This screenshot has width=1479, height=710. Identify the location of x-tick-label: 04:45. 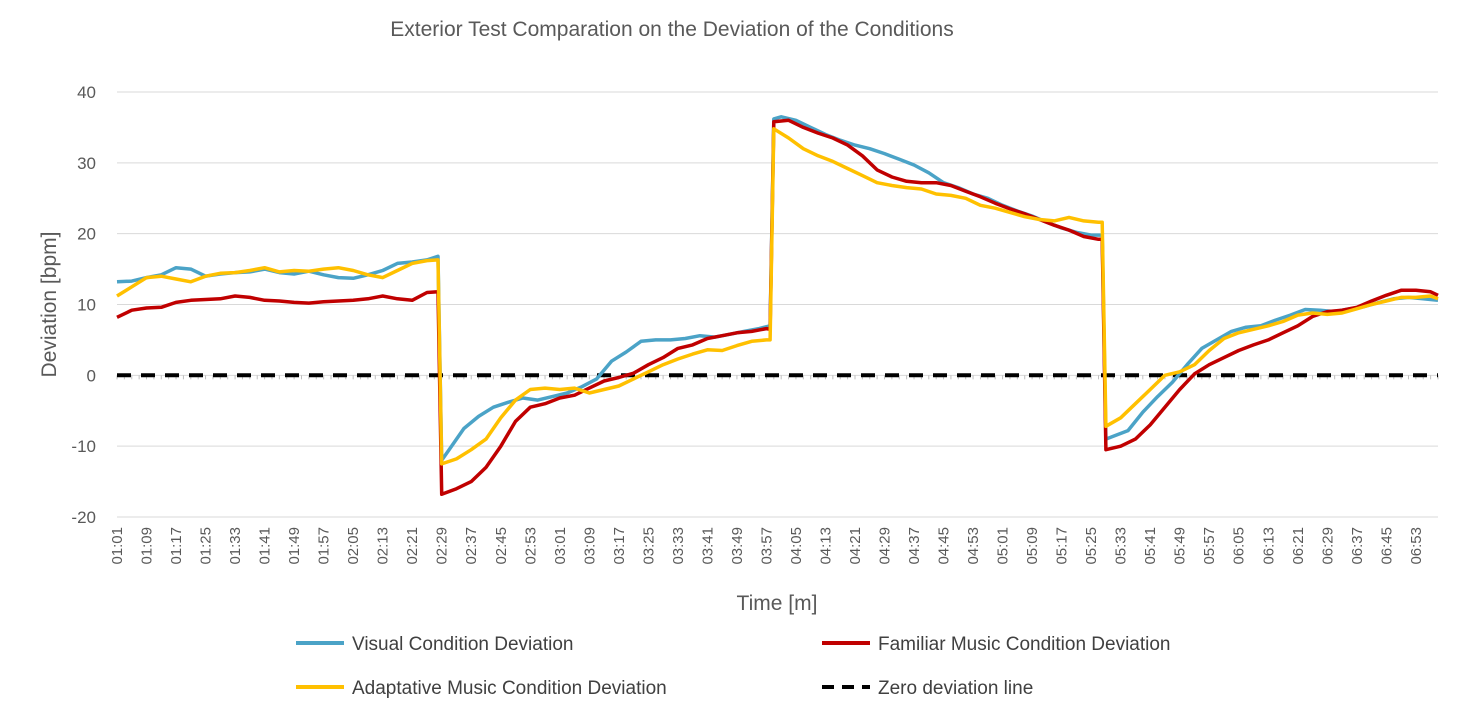
(944, 546).